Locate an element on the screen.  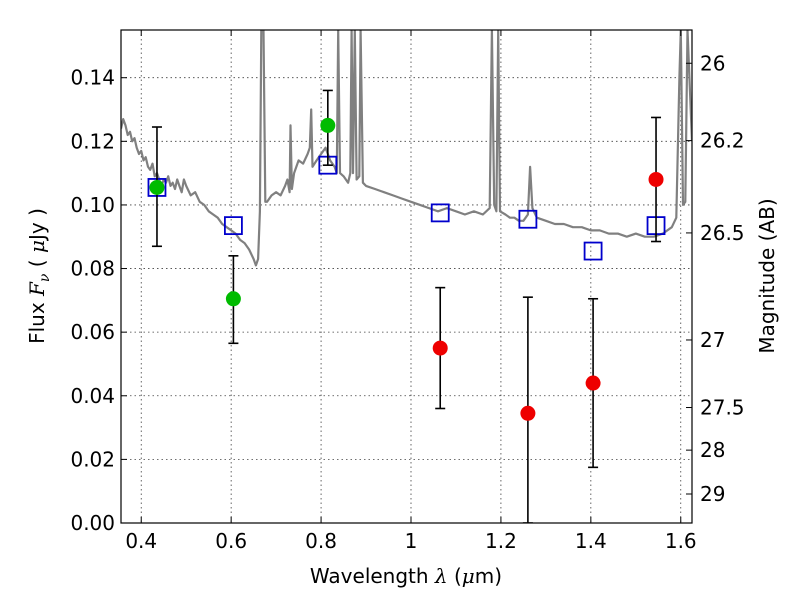
x-tick-label: 0.8 is located at coordinates (321, 541).